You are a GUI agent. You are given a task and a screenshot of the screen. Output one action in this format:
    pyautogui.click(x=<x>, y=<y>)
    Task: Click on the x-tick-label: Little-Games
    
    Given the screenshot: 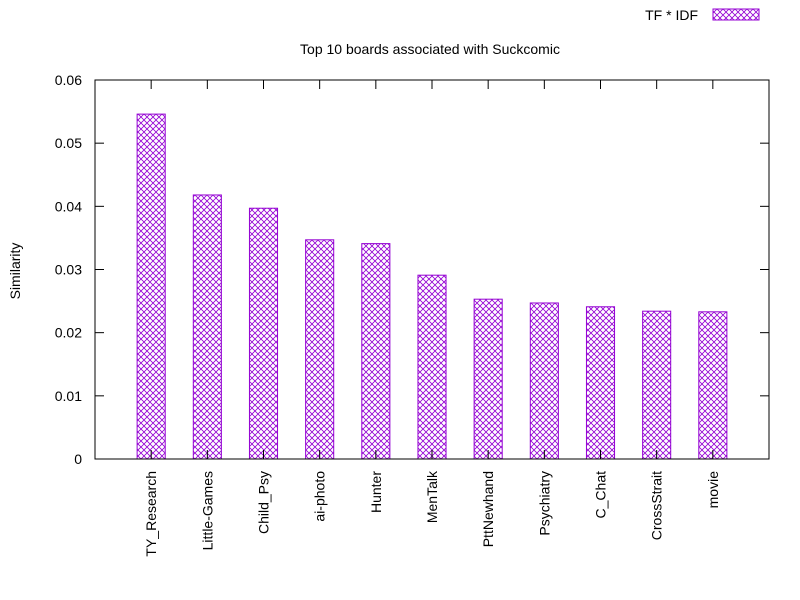 What is the action you would take?
    pyautogui.click(x=207, y=510)
    